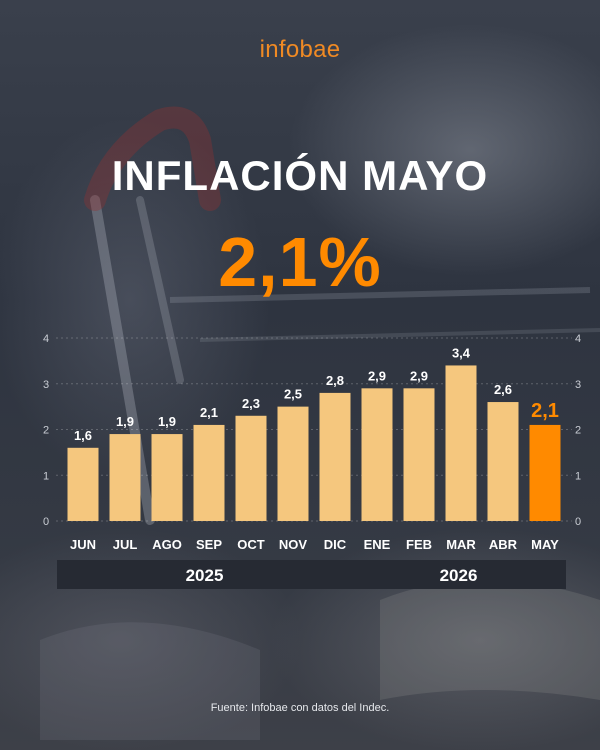 Image resolution: width=600 pixels, height=750 pixels. Describe the element at coordinates (578, 522) in the screenshot. I see `y-tick-label-right: 0` at that location.